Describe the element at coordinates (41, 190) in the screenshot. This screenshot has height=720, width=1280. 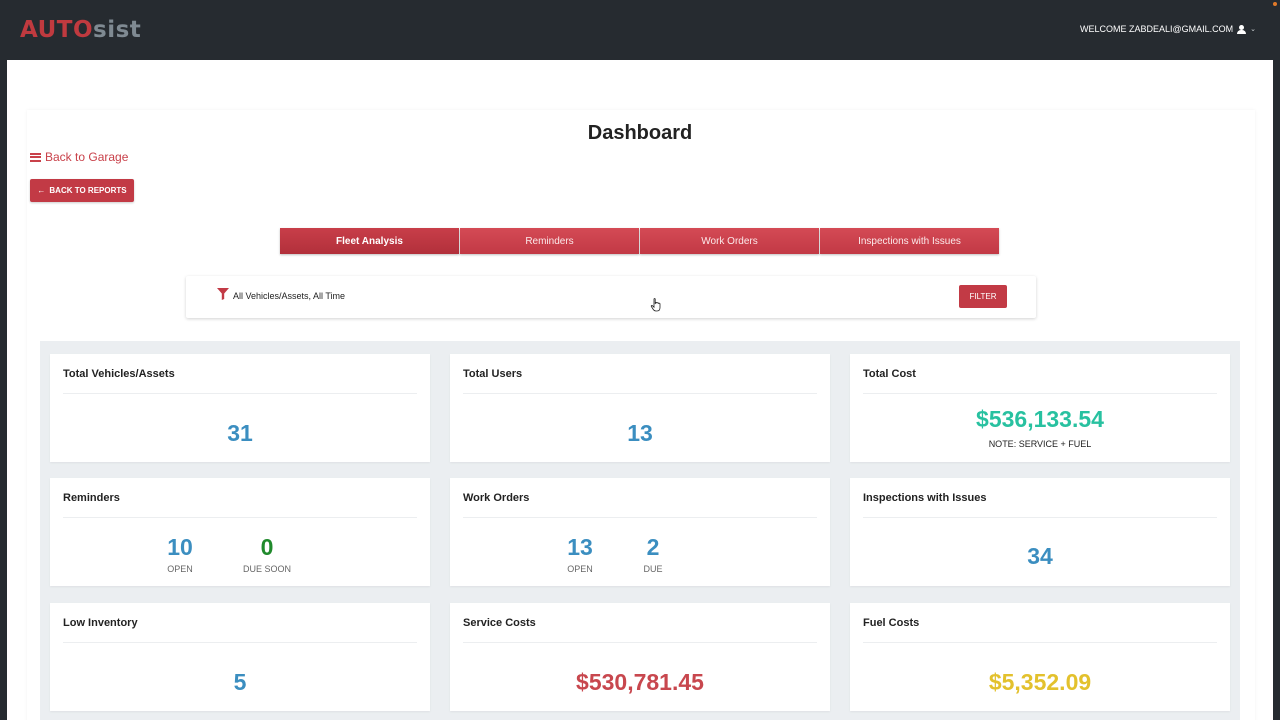
I see `arrow-left-icon: ←` at that location.